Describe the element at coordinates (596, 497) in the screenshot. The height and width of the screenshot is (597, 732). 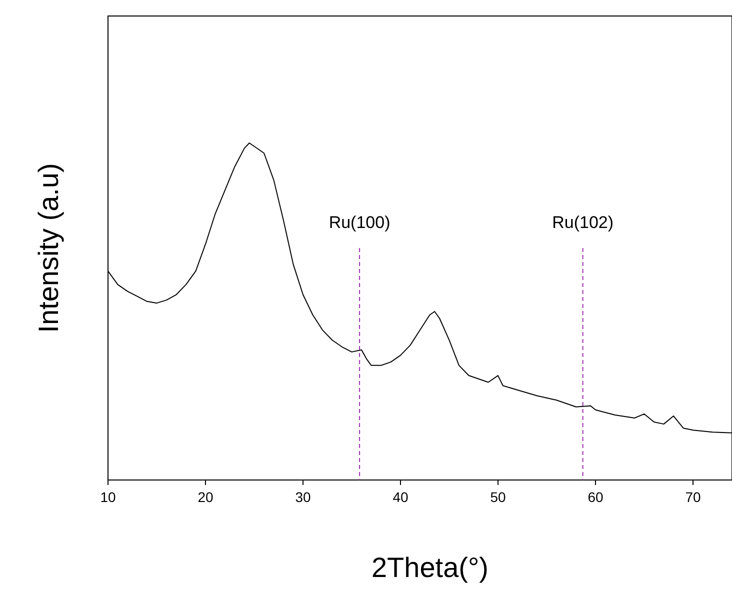
I see `x-tick-label: 60` at that location.